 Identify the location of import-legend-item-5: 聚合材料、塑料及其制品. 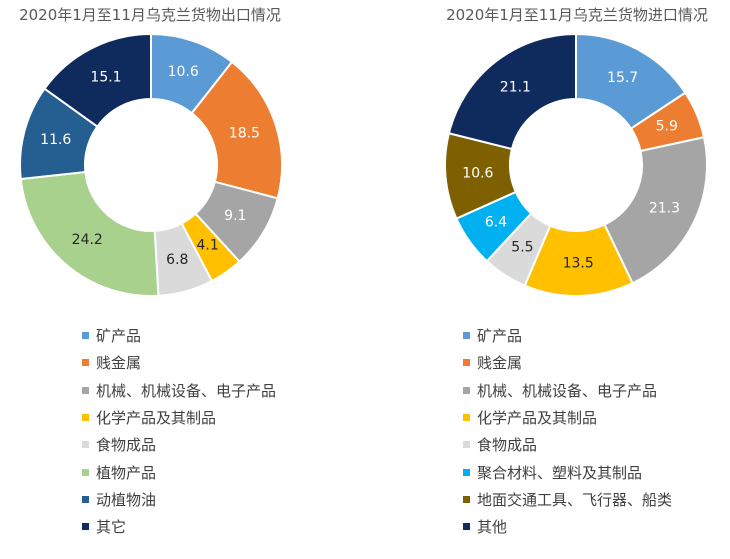
(567, 471).